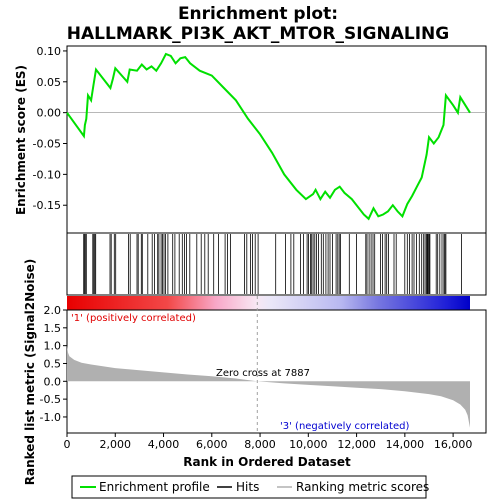 The height and width of the screenshot is (500, 500). I want to click on metric-y-tick-label: -0.5, so click(50, 399).